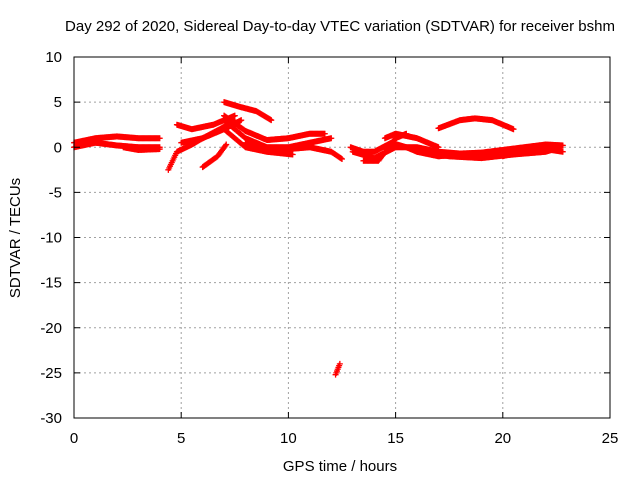  Describe the element at coordinates (58, 147) in the screenshot. I see `y-tick-label: 0` at that location.